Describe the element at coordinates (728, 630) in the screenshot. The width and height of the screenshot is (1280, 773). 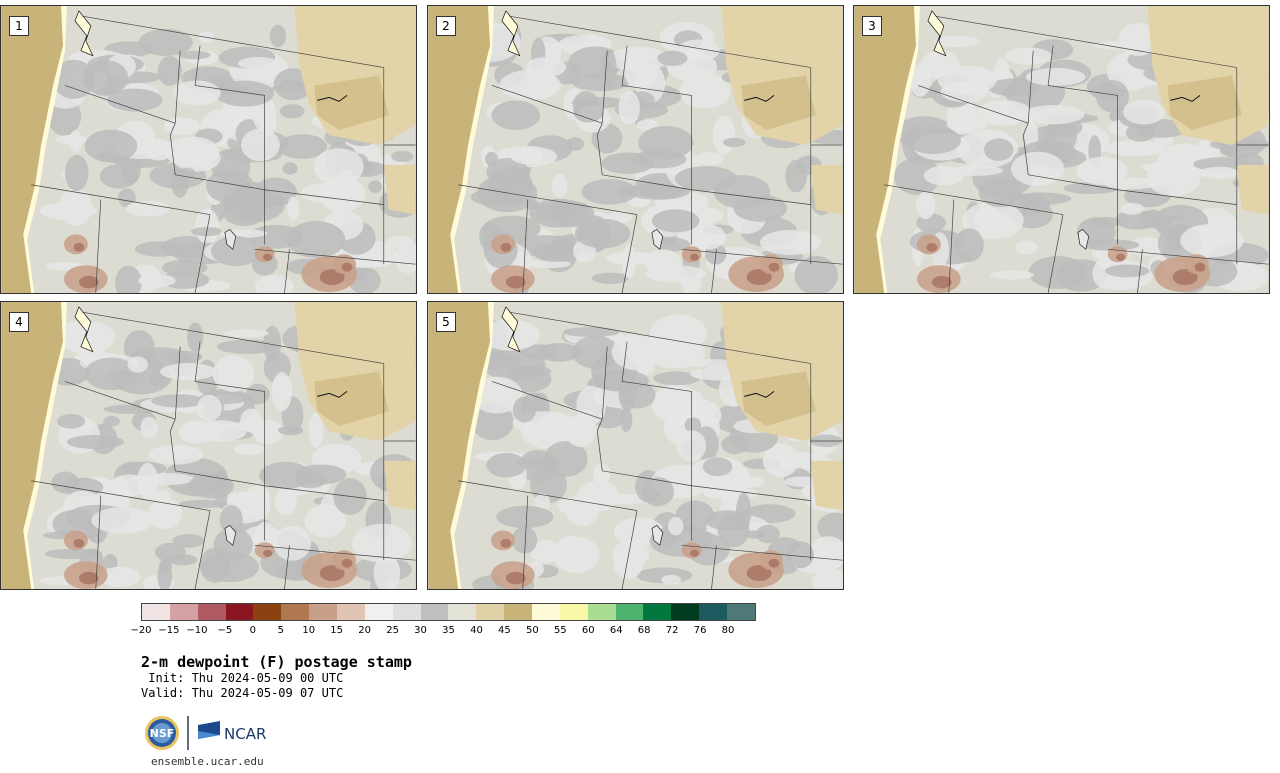
I see `colorbar-tick-label: 80` at that location.